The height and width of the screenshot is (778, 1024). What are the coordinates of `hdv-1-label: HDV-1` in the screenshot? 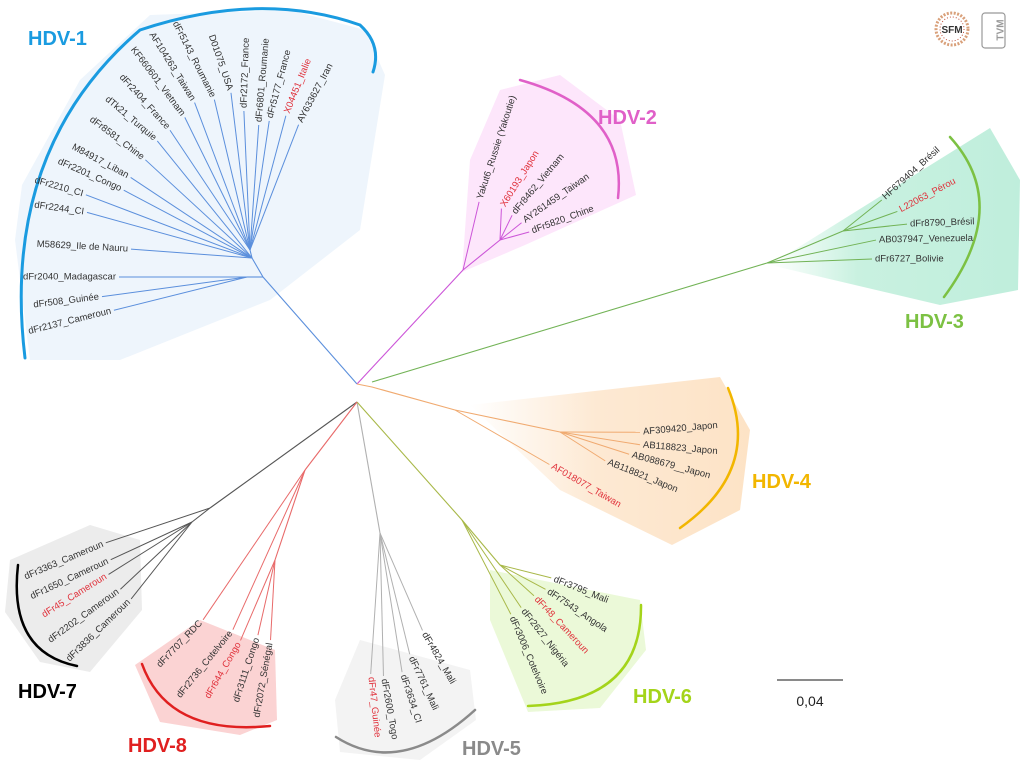 It's located at (57, 39).